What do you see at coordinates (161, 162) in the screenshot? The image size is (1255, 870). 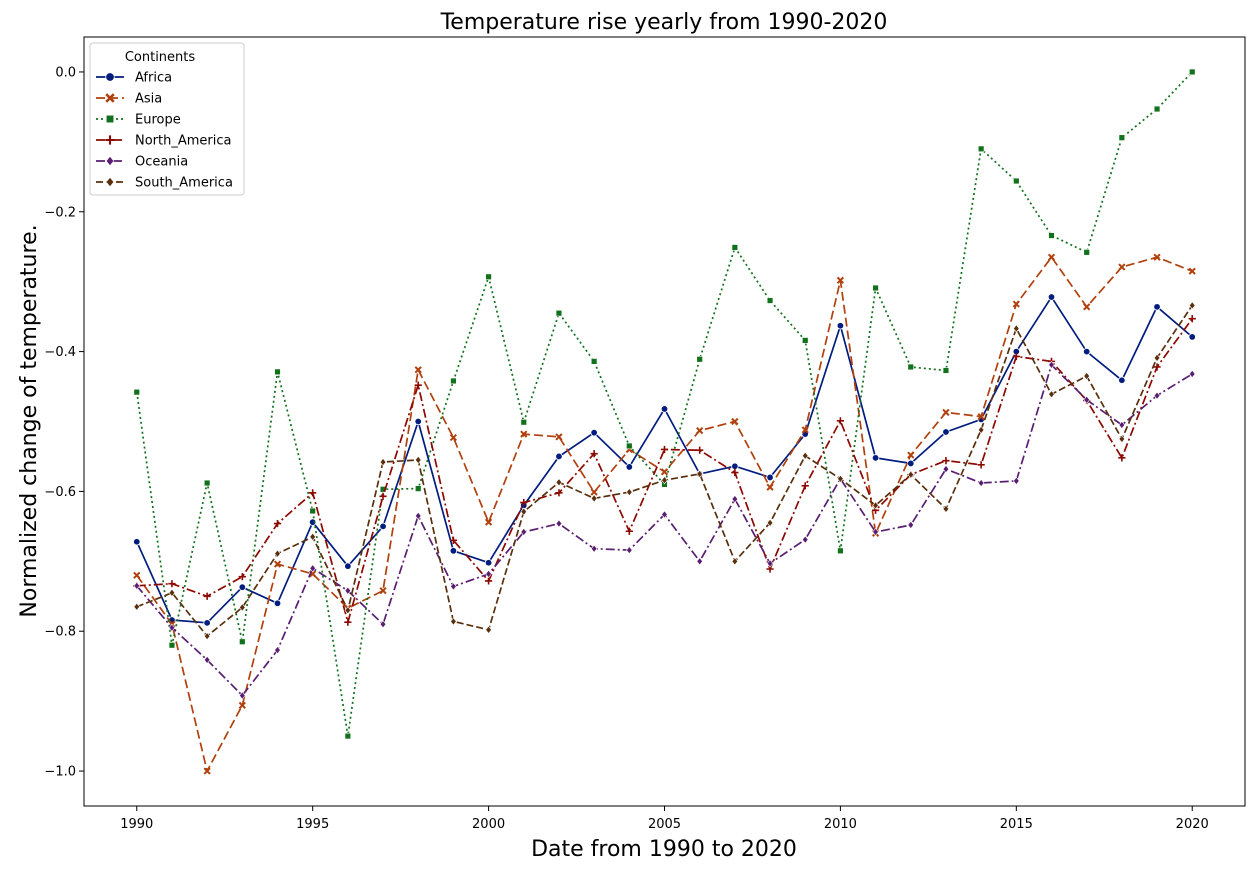 I see `legend-label: Oceania` at bounding box center [161, 162].